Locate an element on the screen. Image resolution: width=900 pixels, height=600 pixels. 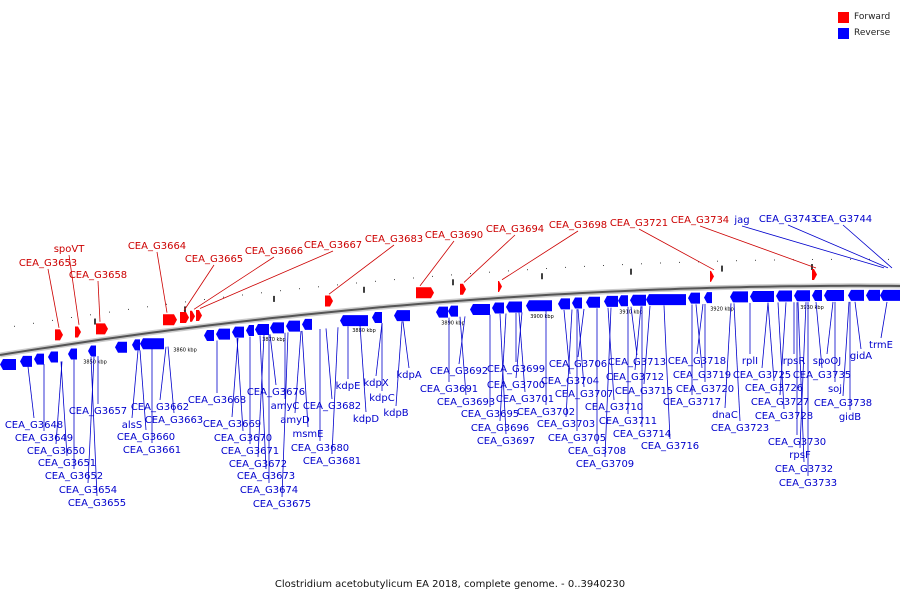
reverse-gene-label: CEA_G3706 is located at coordinates (578, 364).